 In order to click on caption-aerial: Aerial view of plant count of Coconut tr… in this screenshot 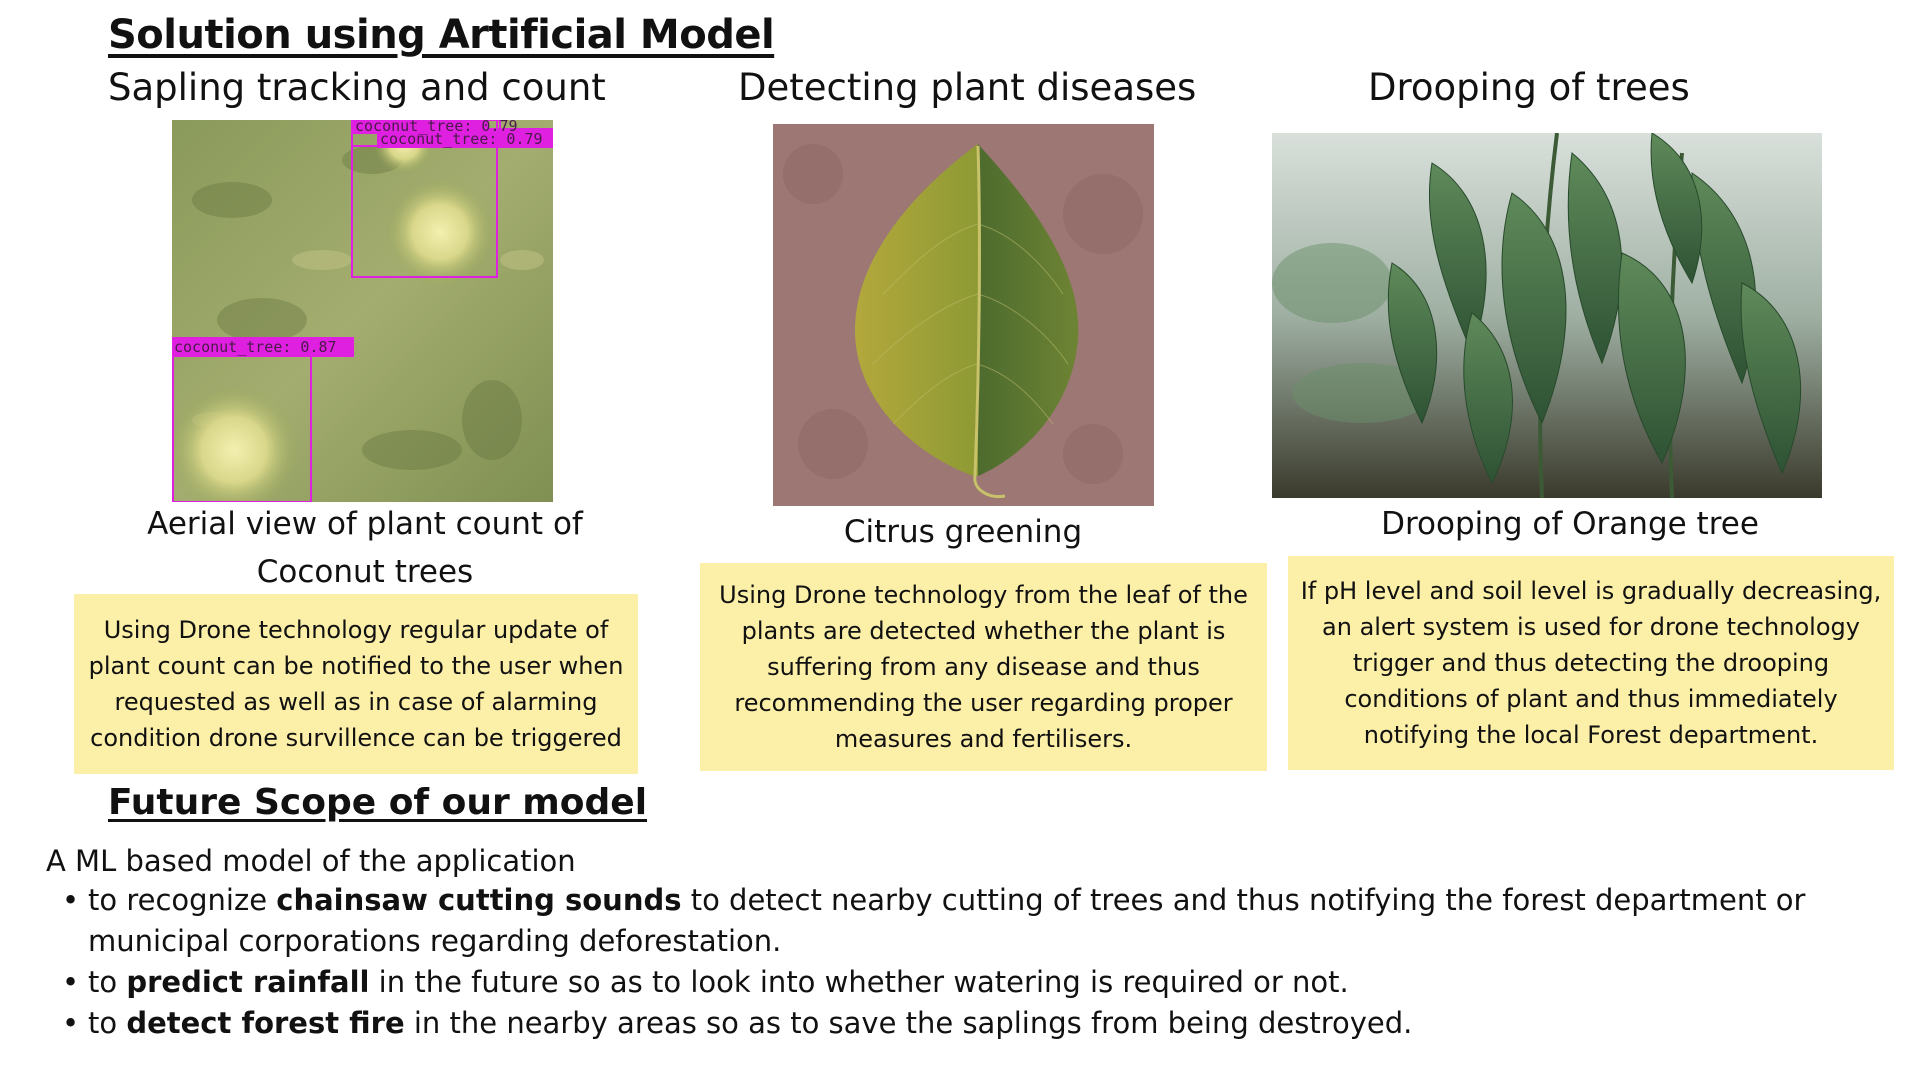, I will do `click(365, 548)`.